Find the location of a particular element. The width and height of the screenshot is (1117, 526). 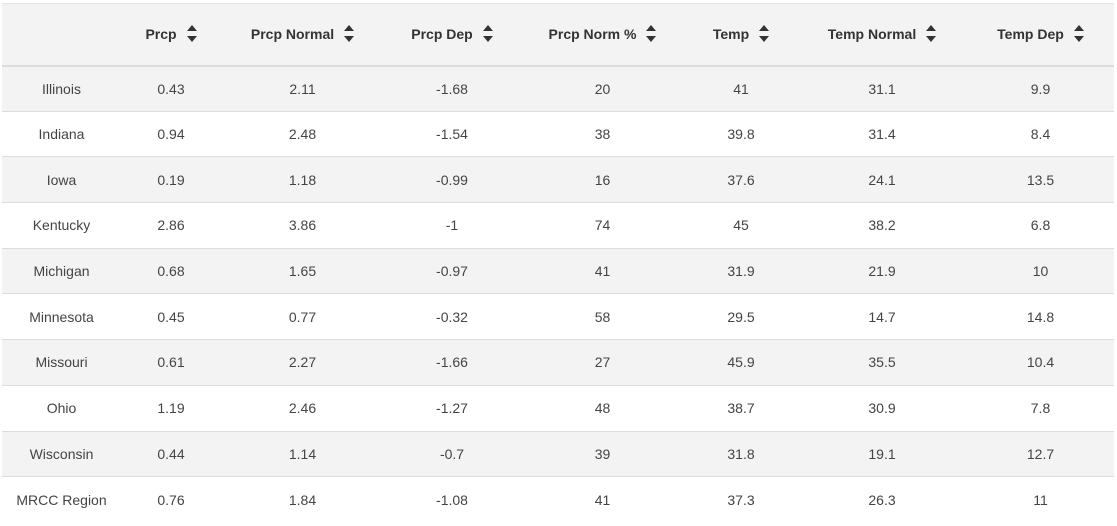

temp-cell: 31.9 is located at coordinates (741, 271).